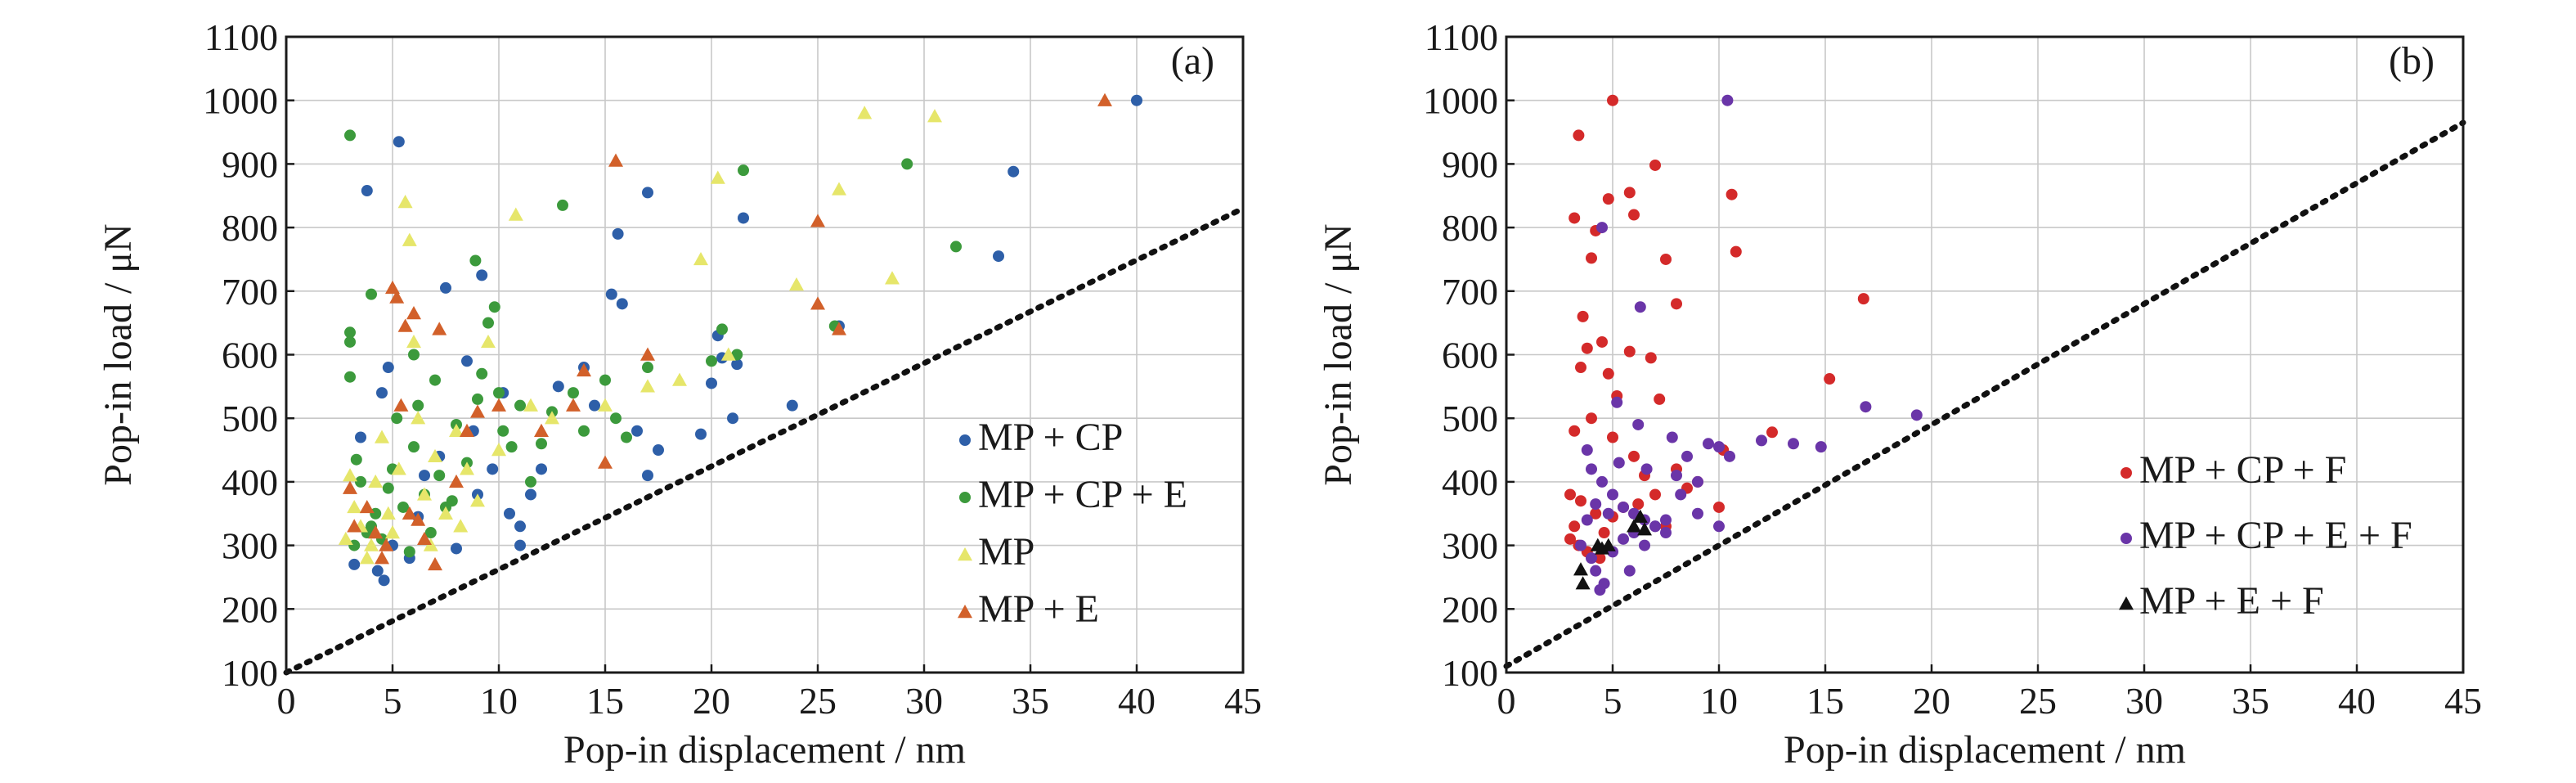 This screenshot has height=783, width=2576. I want to click on y-tick-label: 400, so click(1470, 482).